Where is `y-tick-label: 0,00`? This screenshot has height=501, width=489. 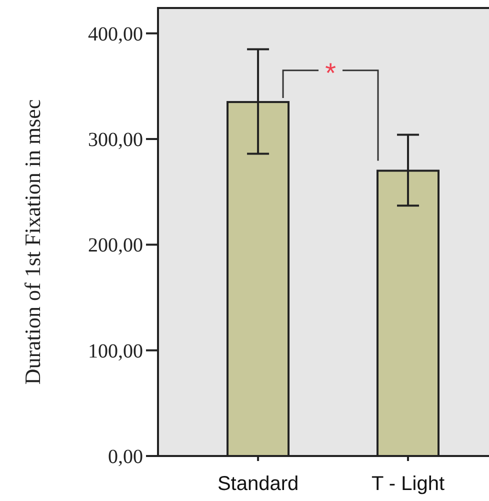
y-tick-label: 0,00 is located at coordinates (125, 457).